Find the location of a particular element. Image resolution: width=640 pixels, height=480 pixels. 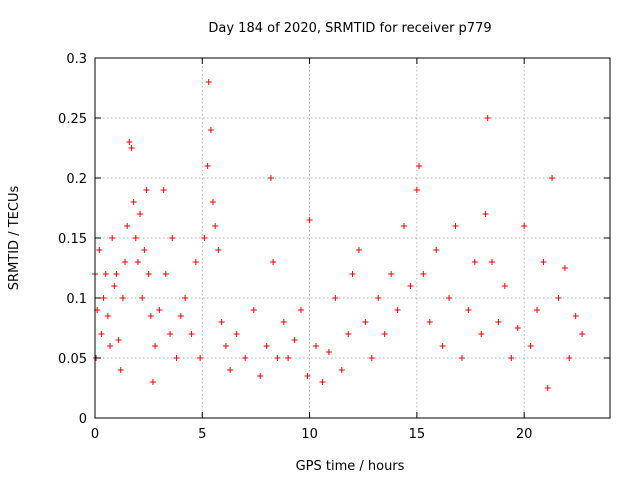

y-tick-label: 0.2 is located at coordinates (76, 179).